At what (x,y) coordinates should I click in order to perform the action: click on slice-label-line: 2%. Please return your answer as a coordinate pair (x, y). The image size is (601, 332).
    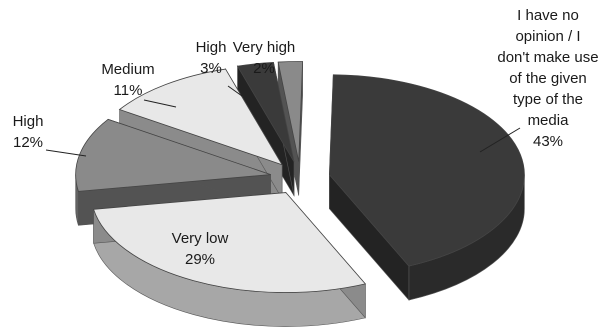
    Looking at the image, I should click on (264, 68).